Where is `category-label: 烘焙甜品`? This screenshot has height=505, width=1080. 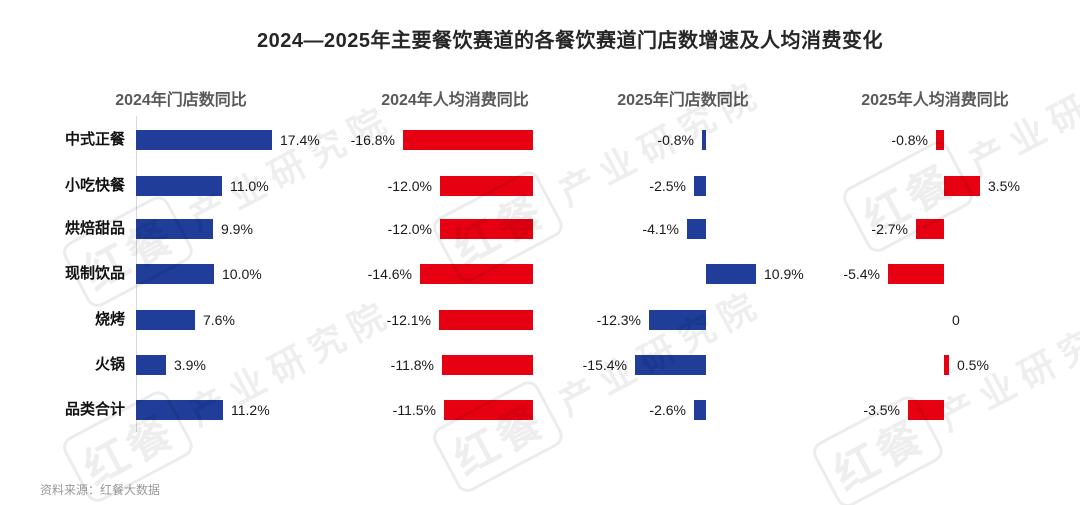
category-label: 烘焙甜品 is located at coordinates (94, 228).